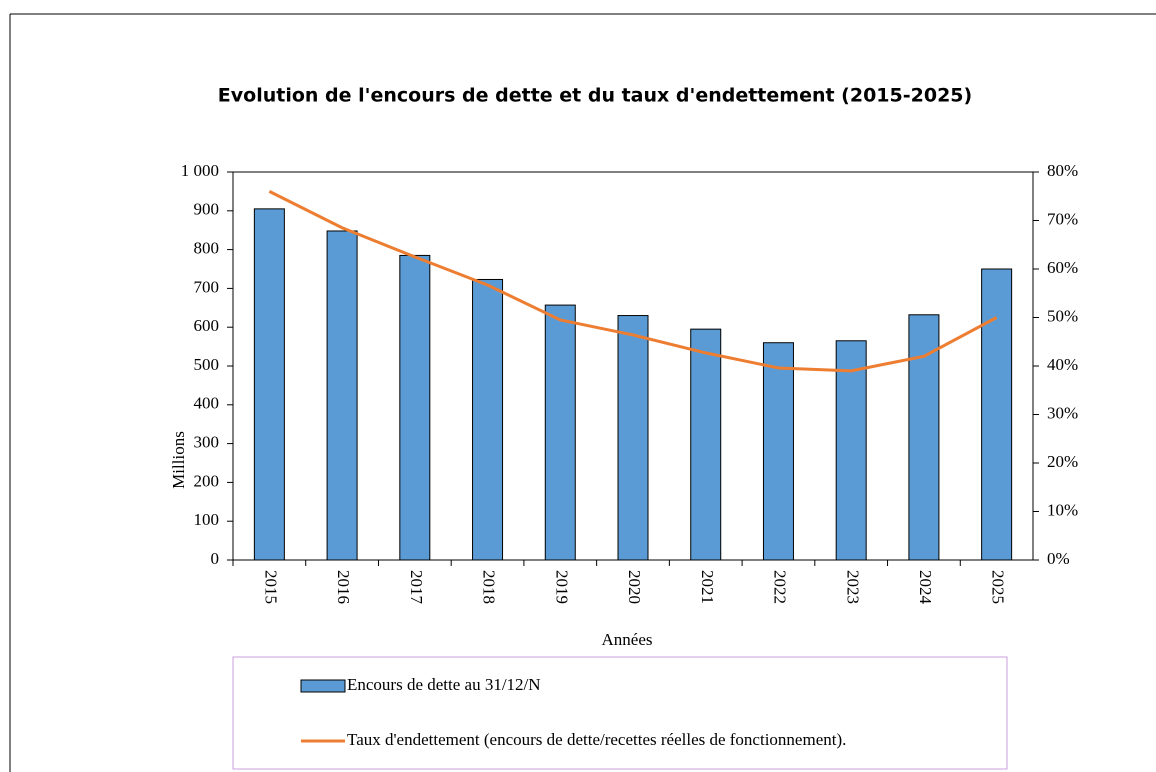 Image resolution: width=1156 pixels, height=772 pixels. What do you see at coordinates (207, 442) in the screenshot?
I see `y-tick-label: 300` at bounding box center [207, 442].